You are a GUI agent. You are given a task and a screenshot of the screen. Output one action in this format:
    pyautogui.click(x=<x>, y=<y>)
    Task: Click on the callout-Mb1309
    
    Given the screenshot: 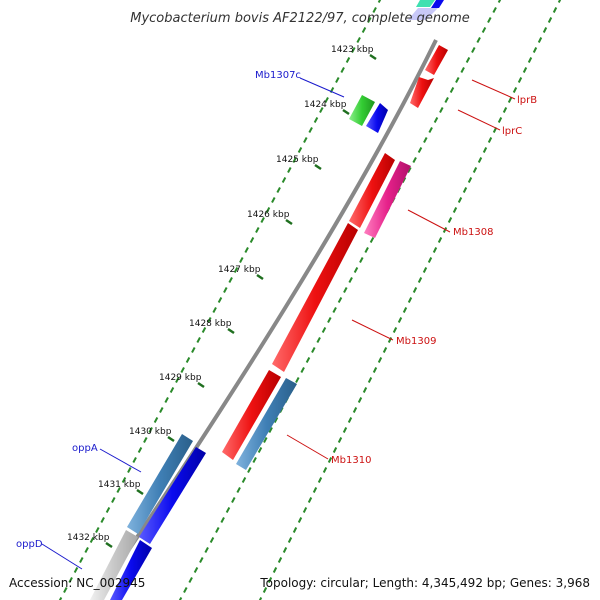 What is the action you would take?
    pyautogui.click(x=372, y=330)
    